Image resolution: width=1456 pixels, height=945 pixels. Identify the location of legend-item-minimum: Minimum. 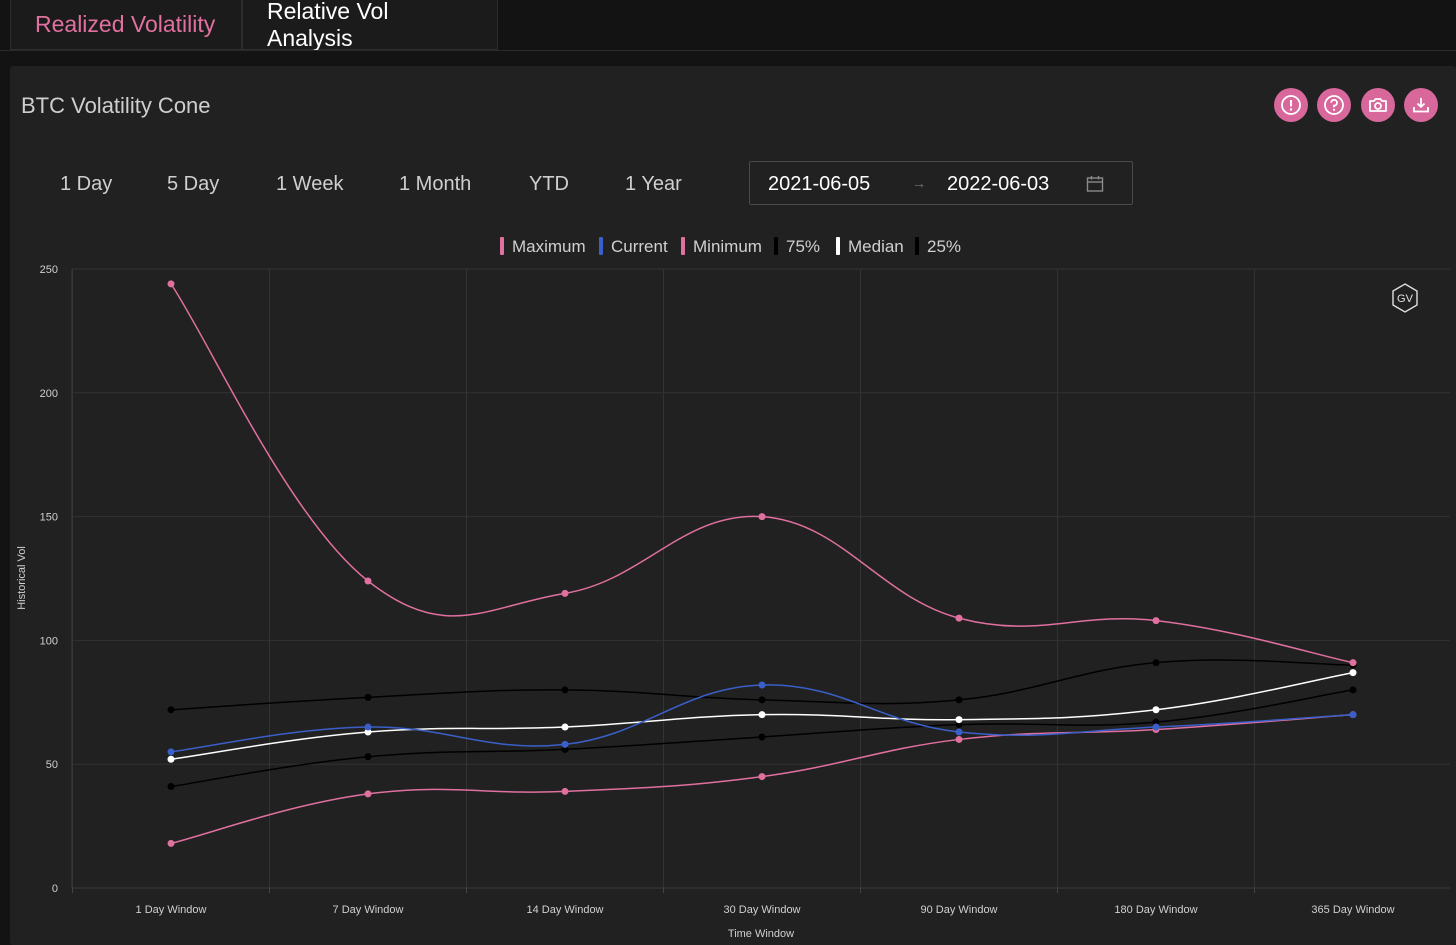
(727, 246).